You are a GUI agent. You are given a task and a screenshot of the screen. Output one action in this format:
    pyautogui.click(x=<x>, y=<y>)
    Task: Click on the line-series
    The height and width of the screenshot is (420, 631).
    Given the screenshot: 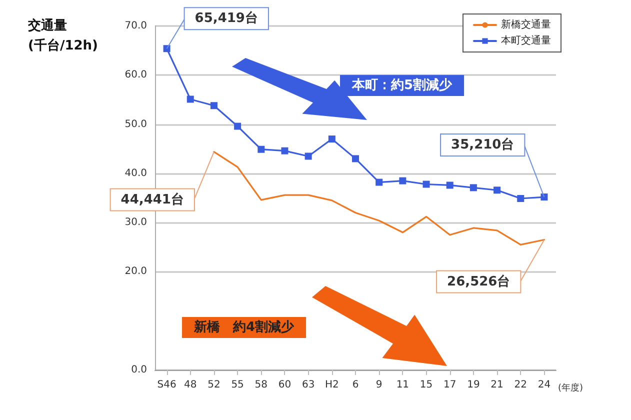 What is the action you would take?
    pyautogui.click(x=379, y=198)
    